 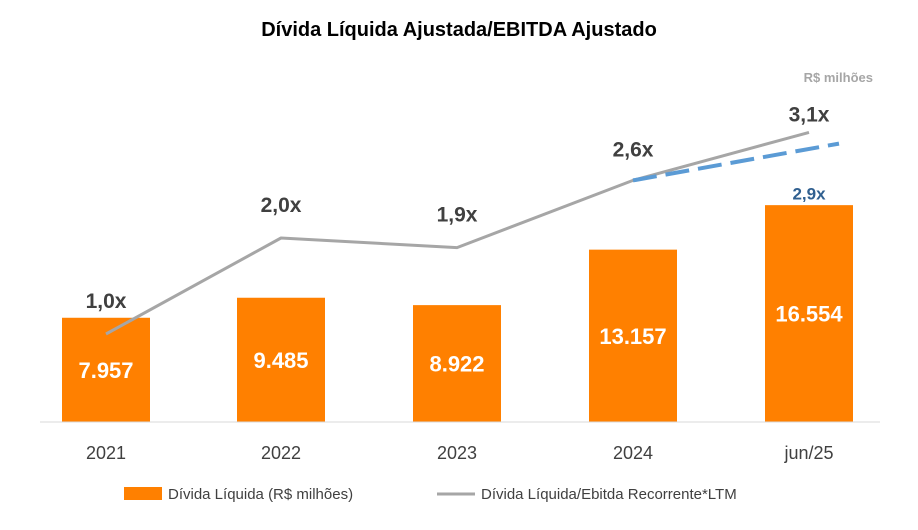 I want to click on dashed-line, so click(x=736, y=162).